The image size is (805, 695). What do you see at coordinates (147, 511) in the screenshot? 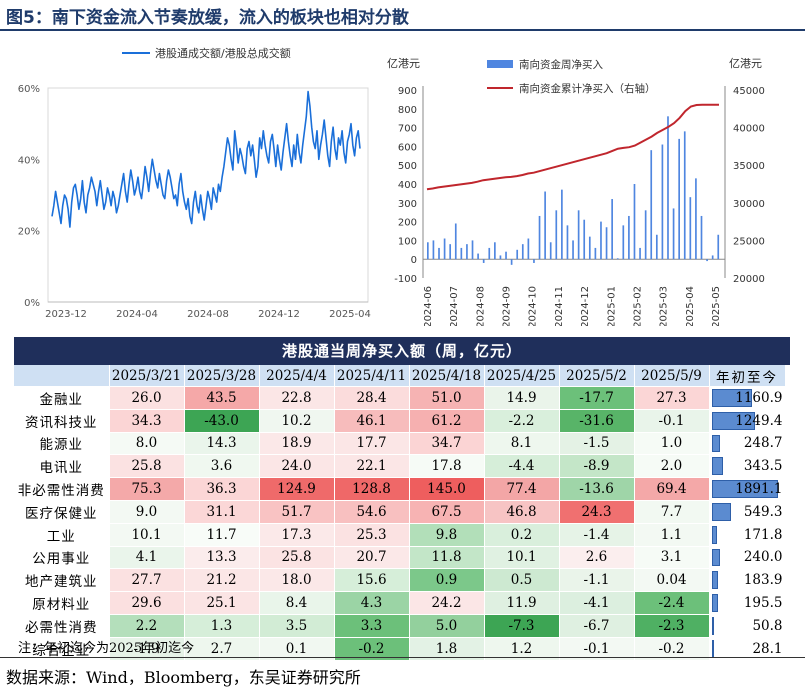
I see `table-cell: 9.0` at bounding box center [147, 511].